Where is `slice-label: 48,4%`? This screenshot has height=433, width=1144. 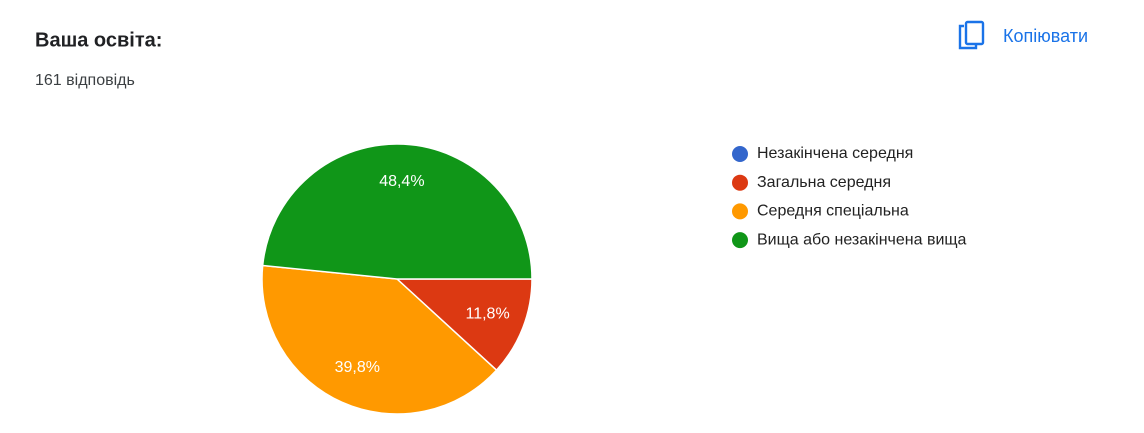 slice-label: 48,4% is located at coordinates (401, 181).